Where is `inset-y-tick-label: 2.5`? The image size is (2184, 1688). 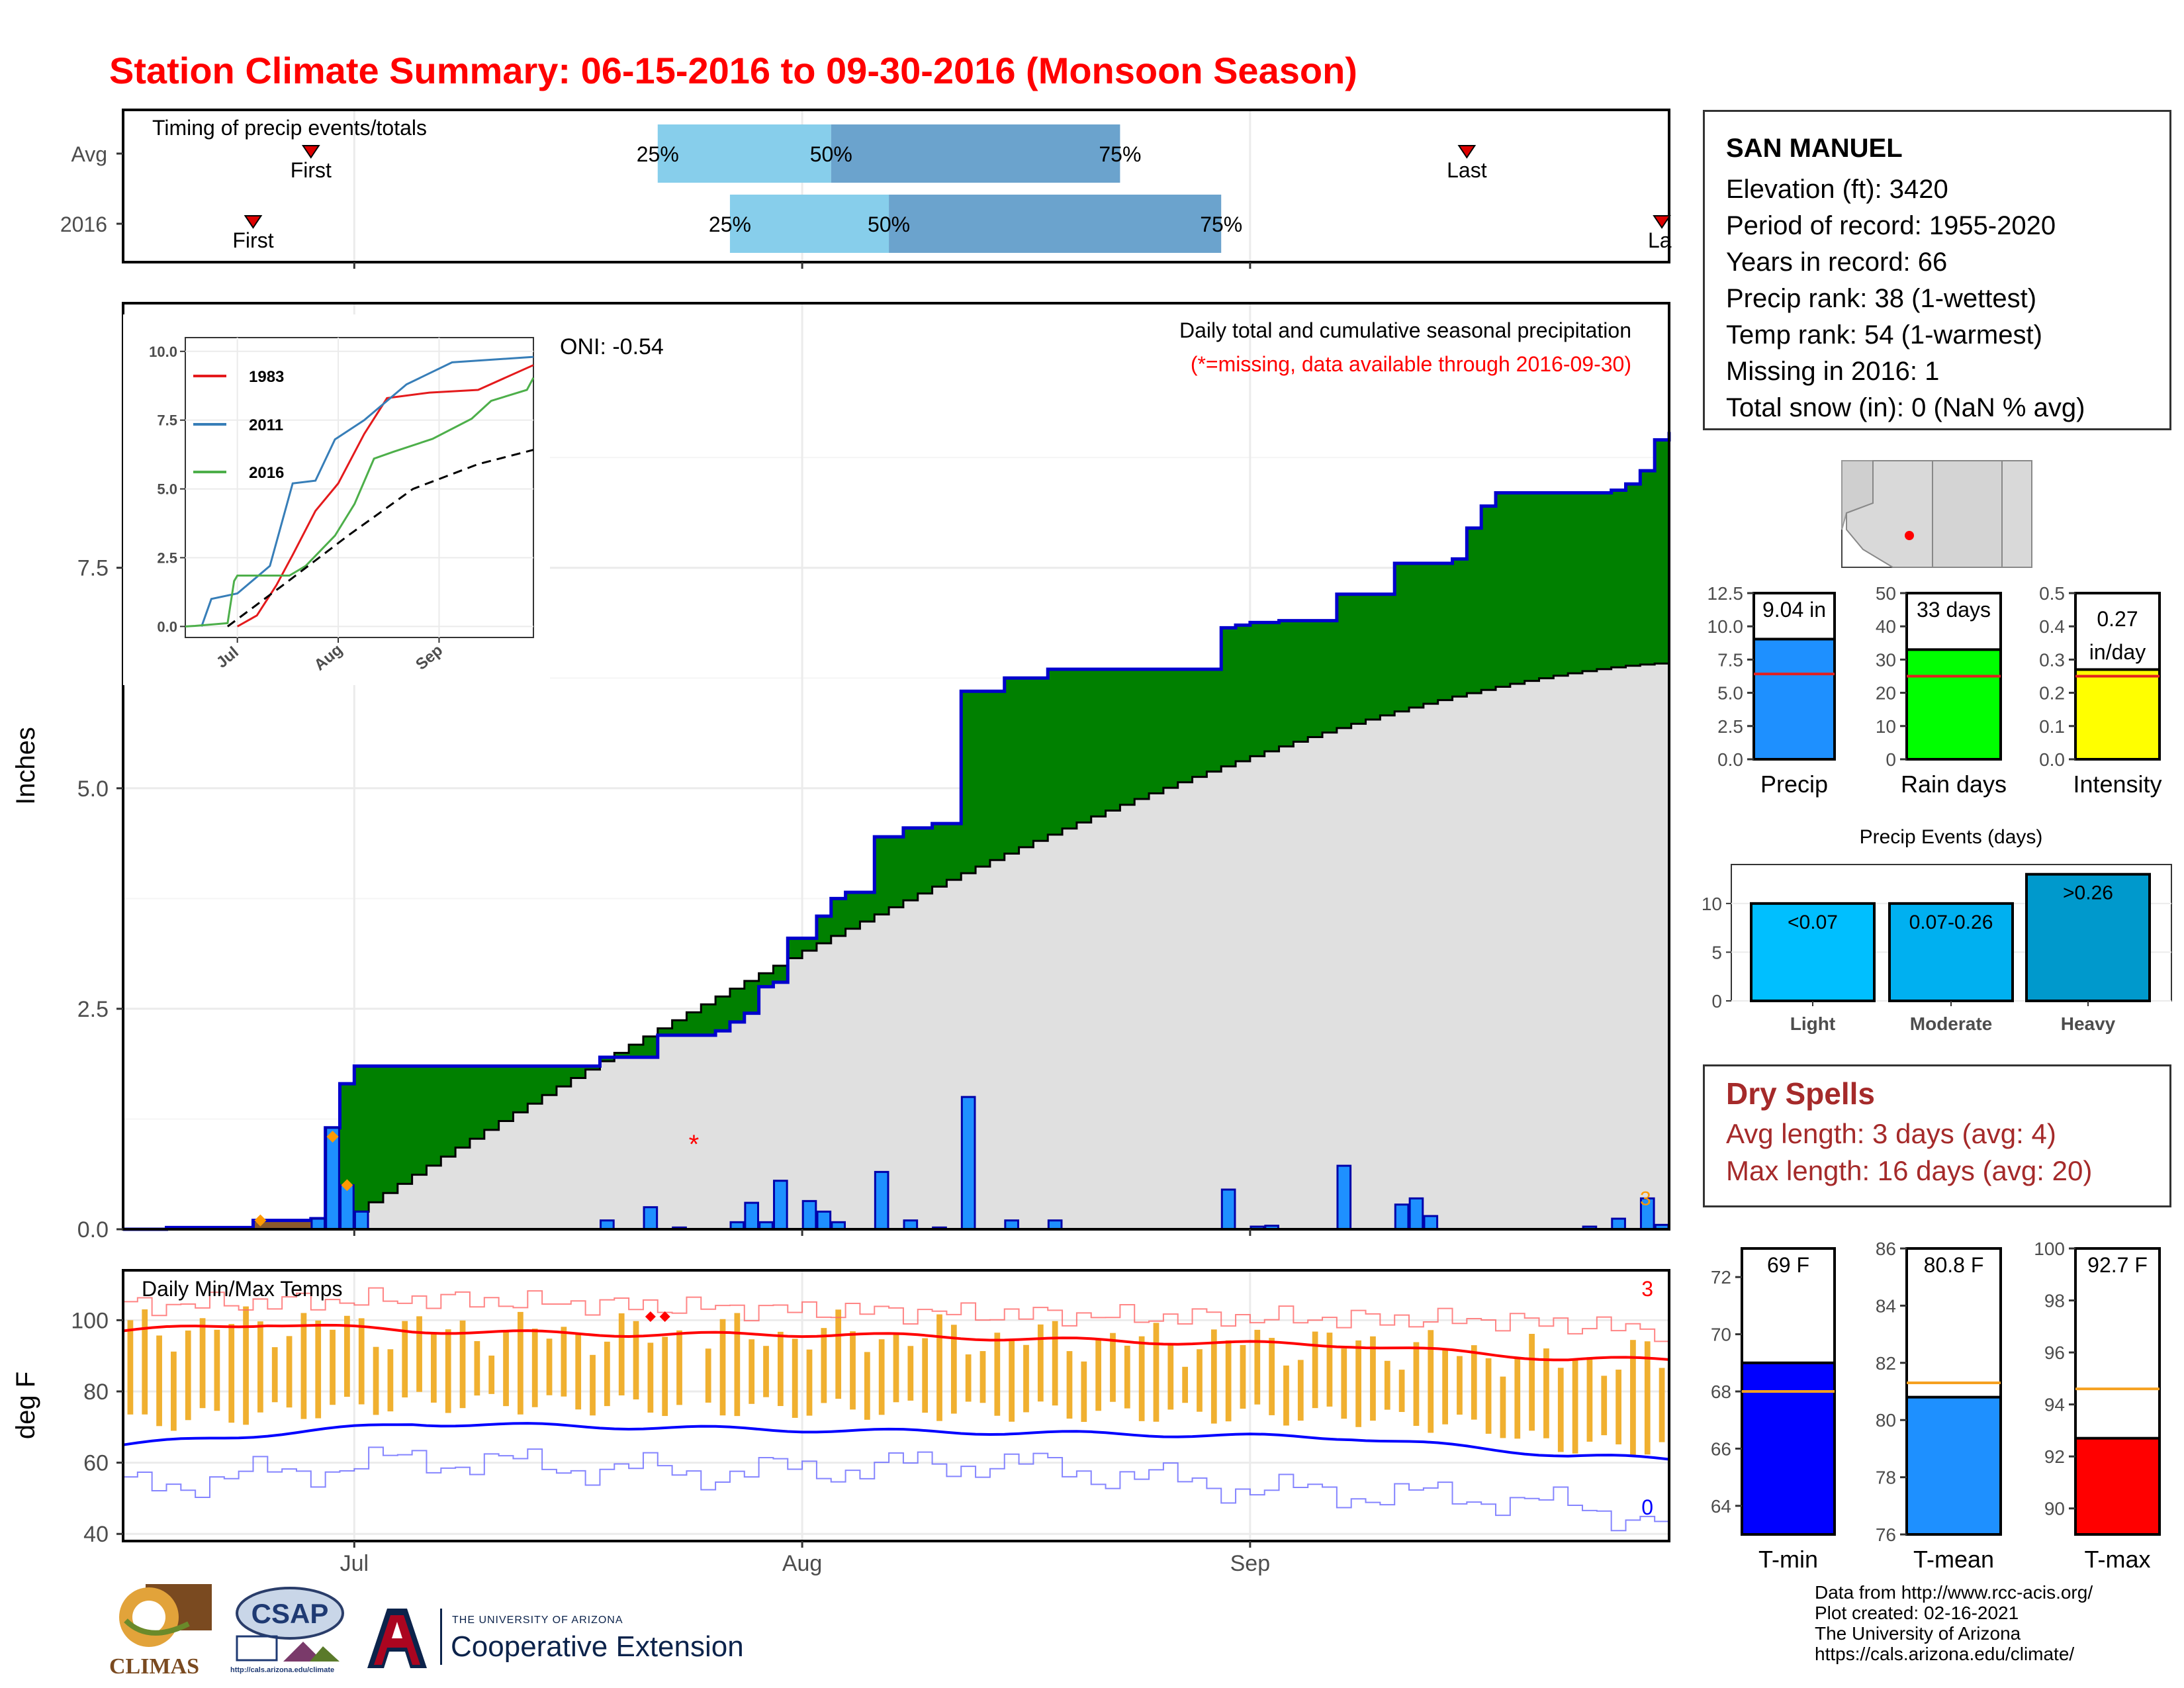 inset-y-tick-label: 2.5 is located at coordinates (167, 557).